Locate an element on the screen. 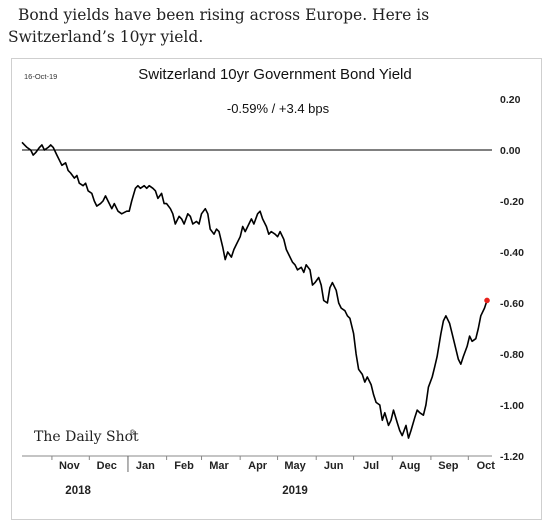 The height and width of the screenshot is (524, 551). year-label: 2019 is located at coordinates (295, 491).